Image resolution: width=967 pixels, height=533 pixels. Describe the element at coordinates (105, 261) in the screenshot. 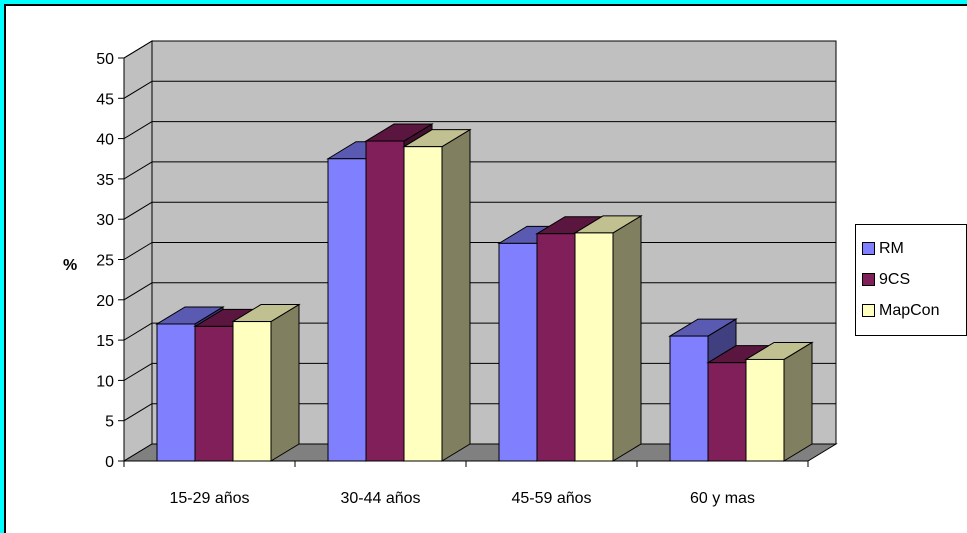

I see `y-tick-label: 25` at that location.